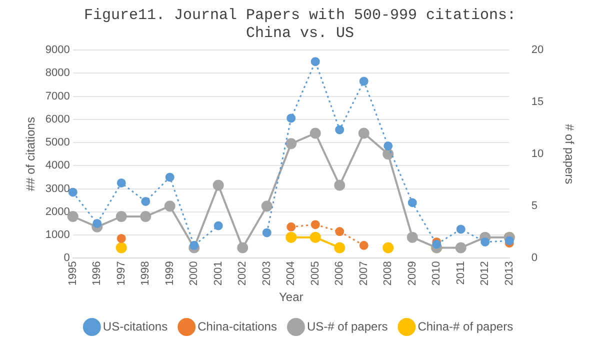  Describe the element at coordinates (57, 96) in the screenshot. I see `y-tick-label: 7000` at that location.